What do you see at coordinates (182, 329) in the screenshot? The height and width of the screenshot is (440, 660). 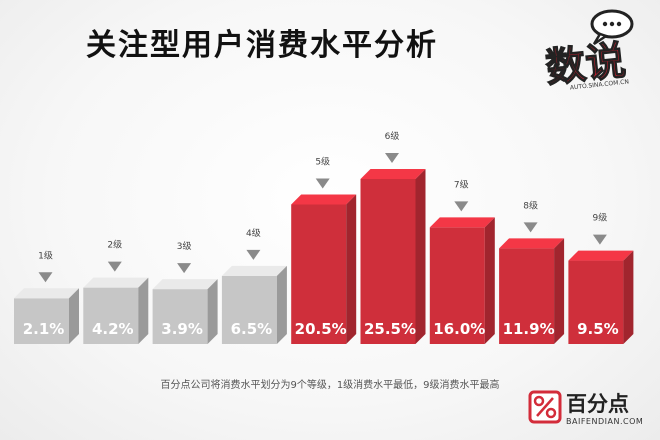 I see `value-label: 3.9%` at bounding box center [182, 329].